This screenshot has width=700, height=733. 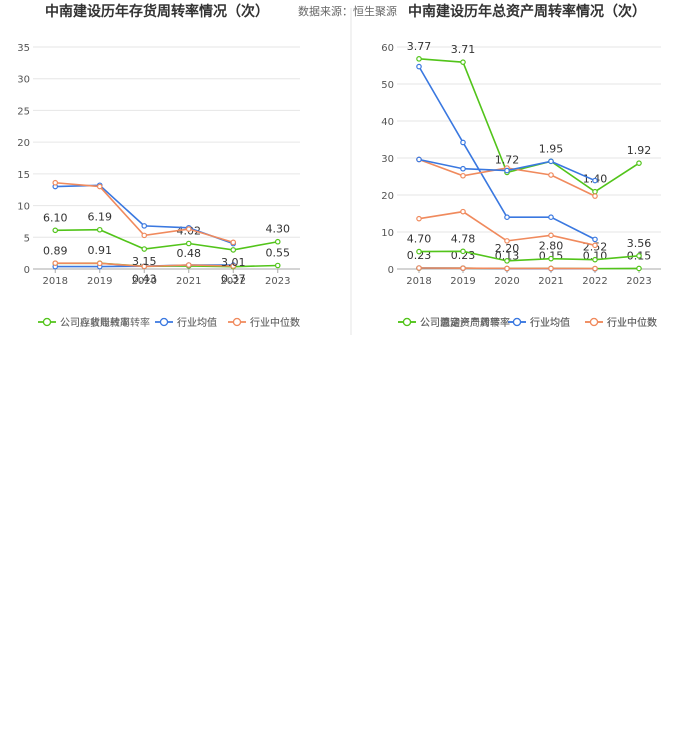 I want to click on right-legend-label: 公司固定资产周转率, so click(x=465, y=322).